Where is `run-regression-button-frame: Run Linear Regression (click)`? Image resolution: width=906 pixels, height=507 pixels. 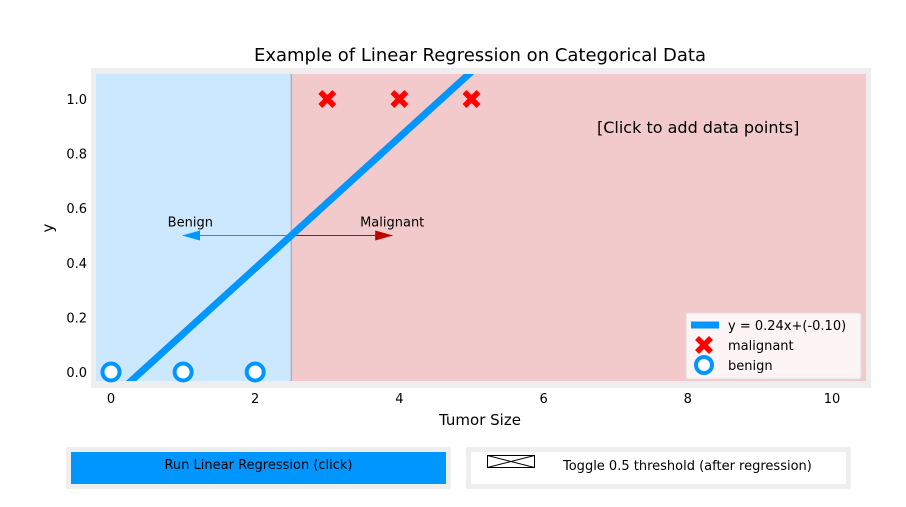 run-regression-button-frame: Run Linear Regression (click) is located at coordinates (258, 468).